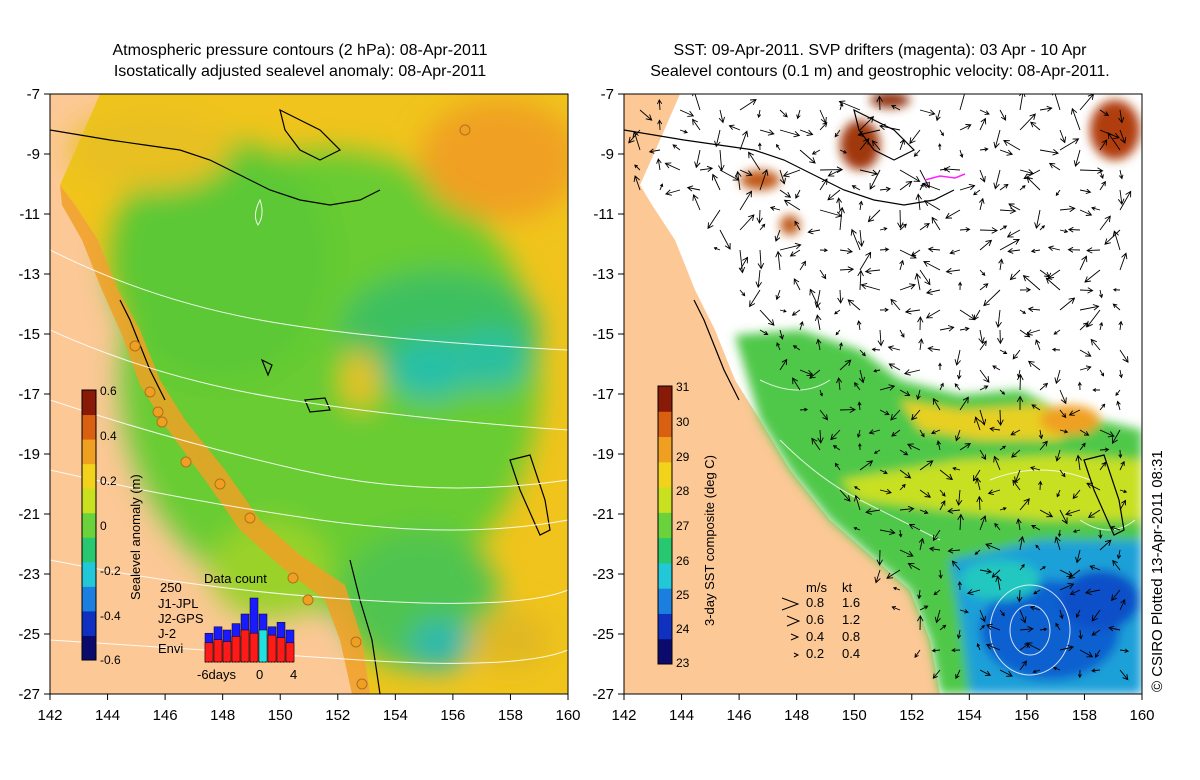 This screenshot has width=1200, height=780. What do you see at coordinates (1141, 715) in the screenshot?
I see `x-axis-tick-label: 160` at bounding box center [1141, 715].